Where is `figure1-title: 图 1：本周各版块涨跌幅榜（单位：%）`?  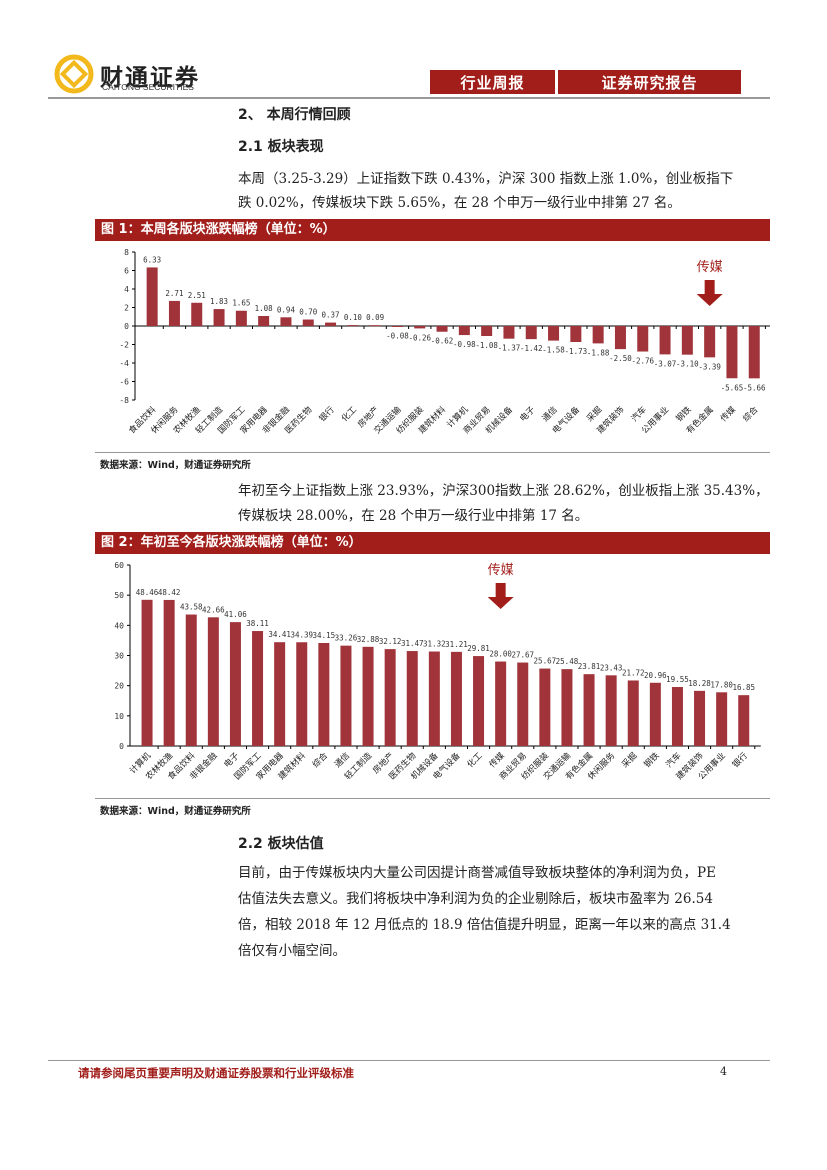
figure1-title: 图 1：本周各版块涨跌幅榜（单位：%） is located at coordinates (432, 230).